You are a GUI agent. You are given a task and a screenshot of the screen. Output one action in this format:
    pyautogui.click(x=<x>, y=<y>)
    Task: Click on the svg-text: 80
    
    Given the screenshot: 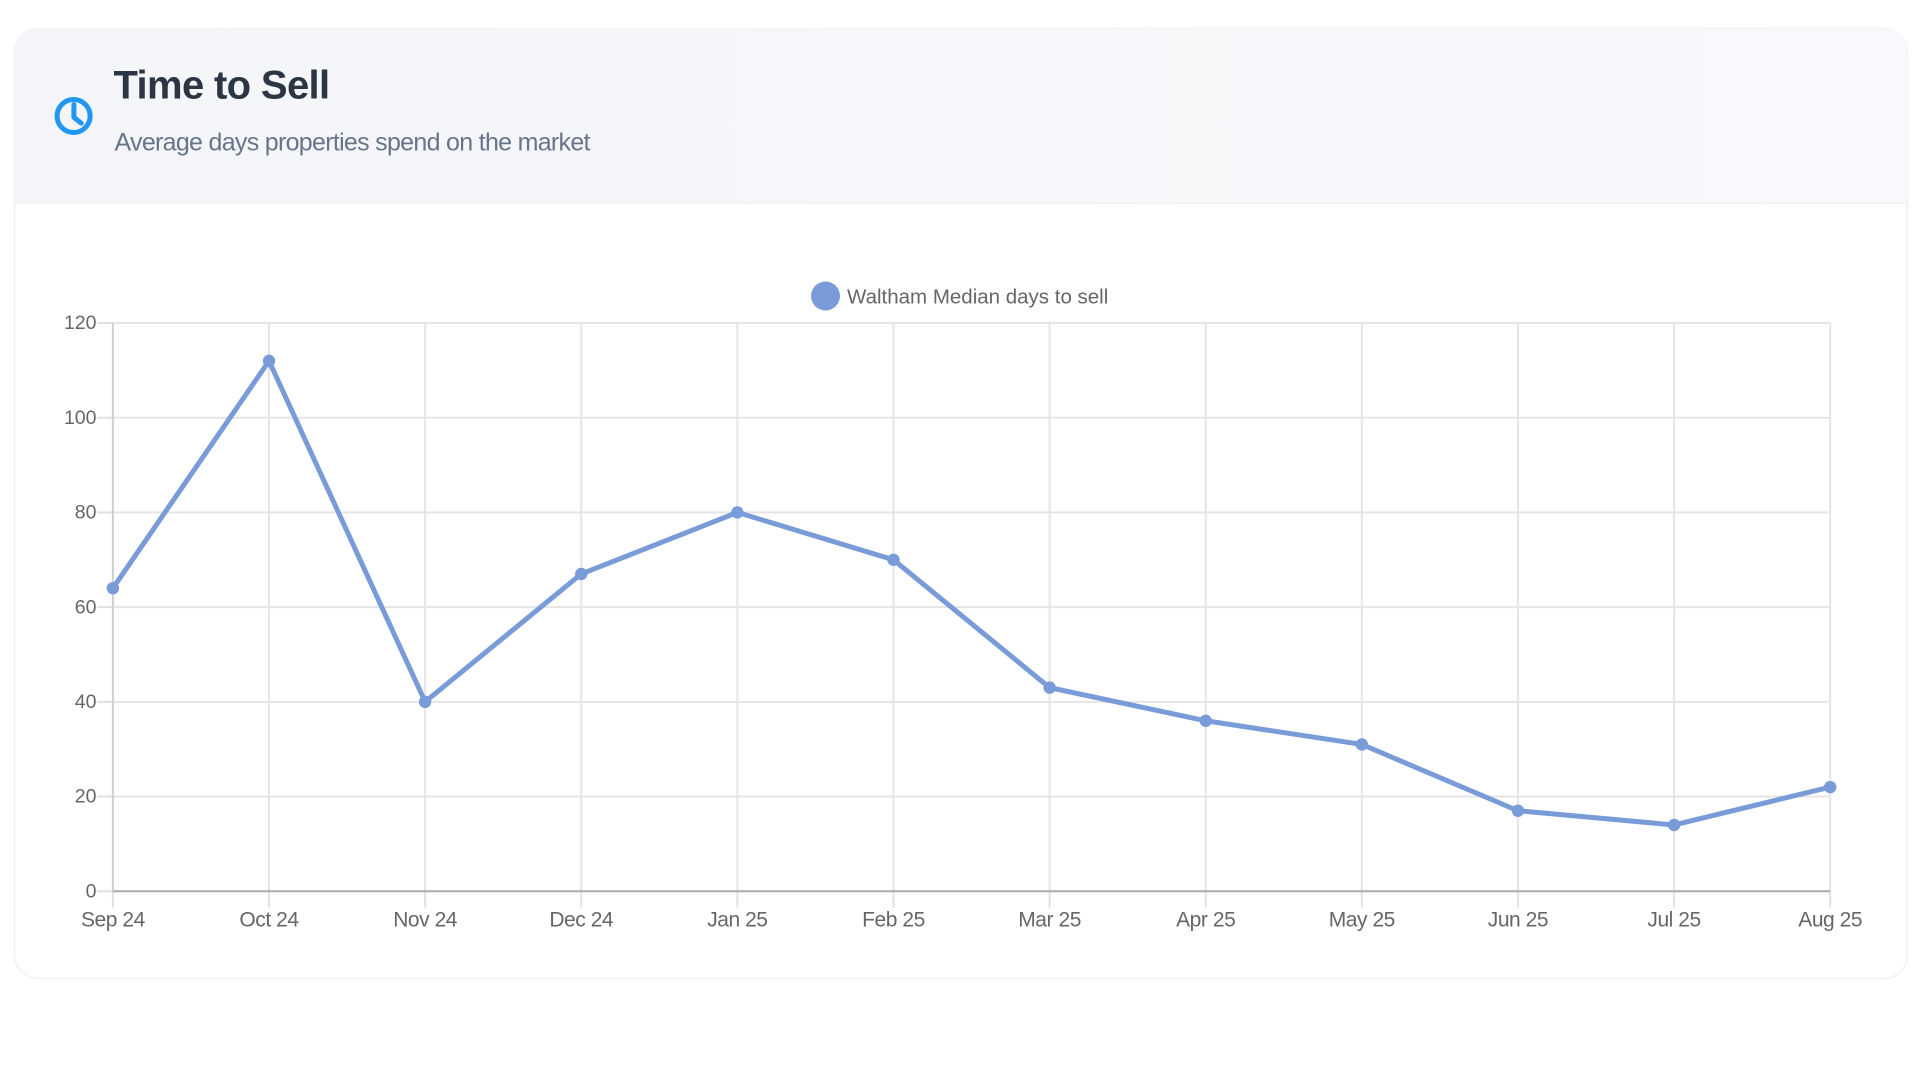 What is the action you would take?
    pyautogui.click(x=86, y=513)
    